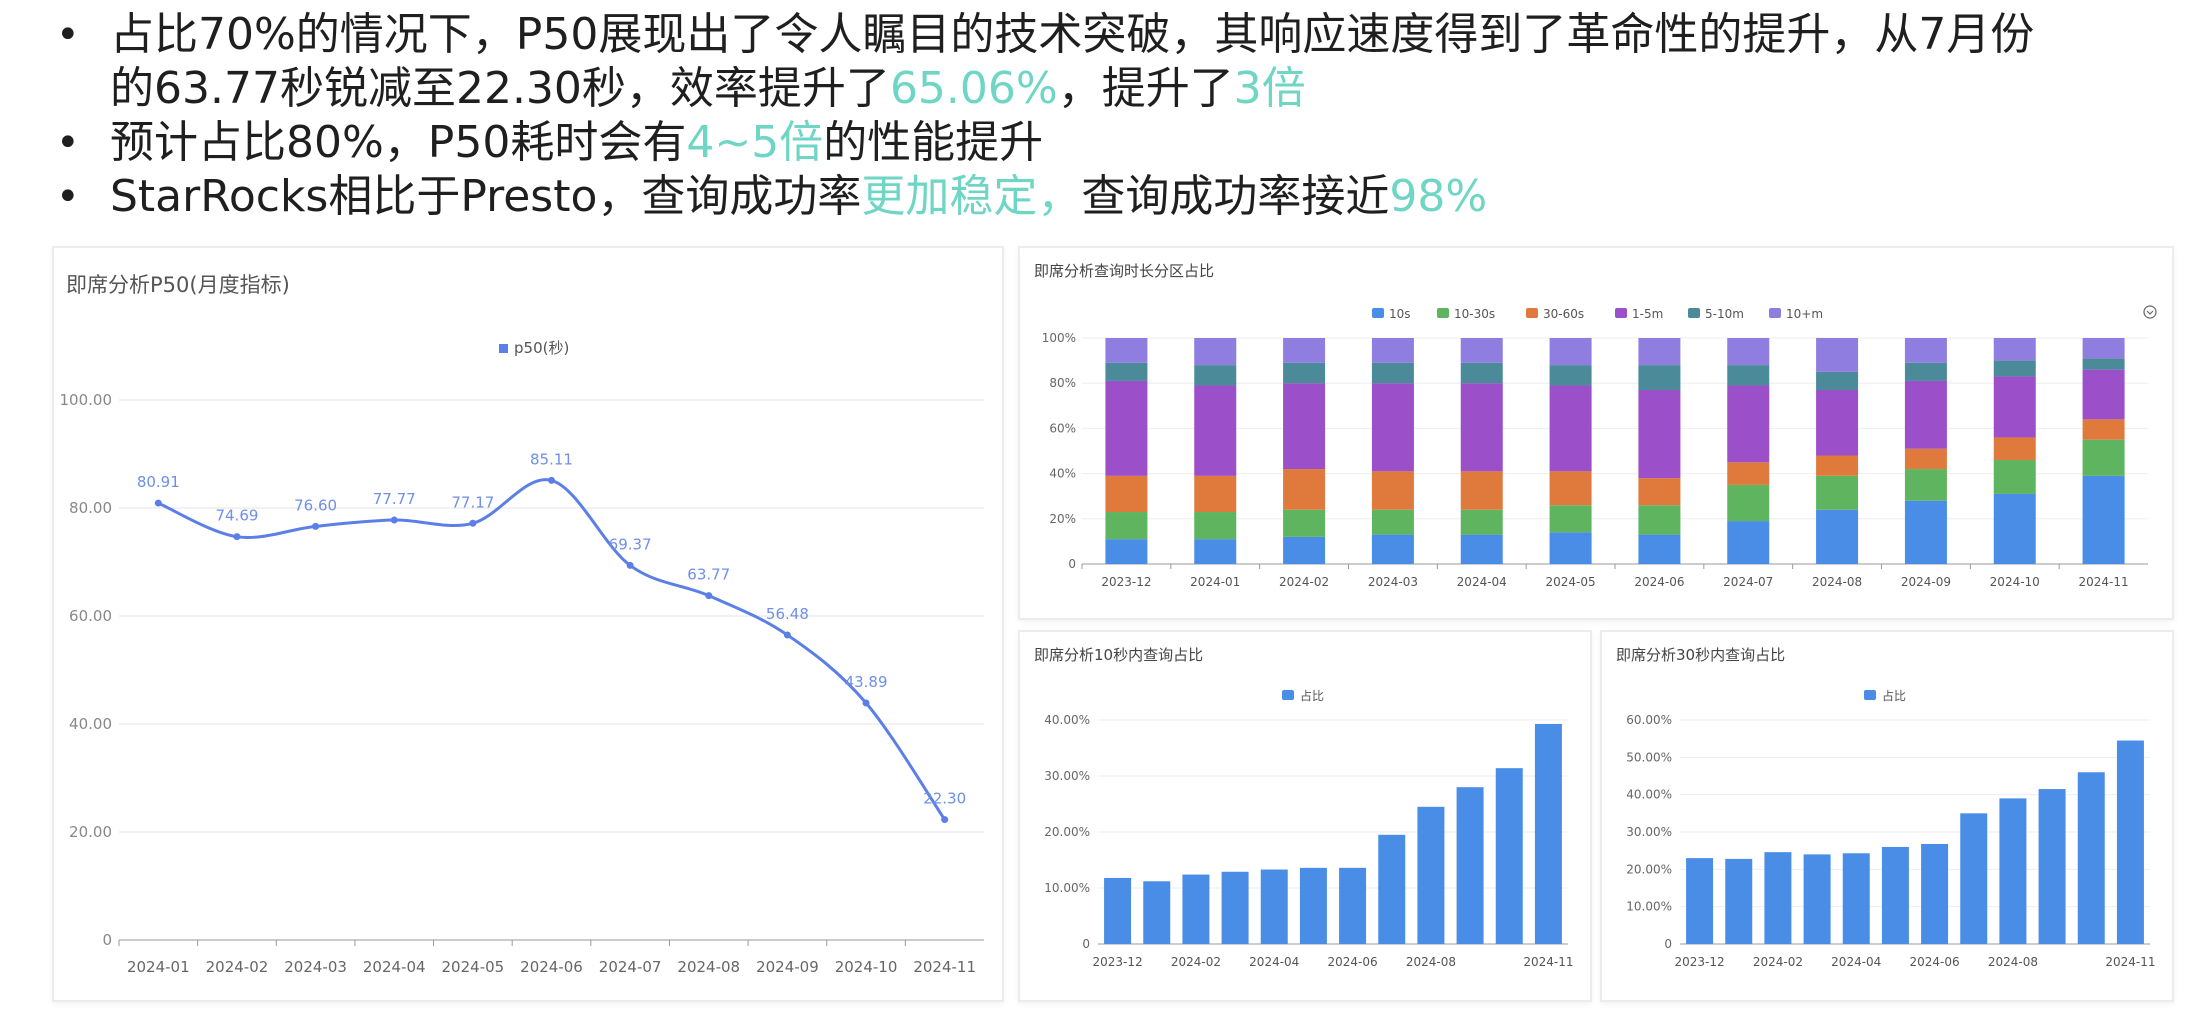 Image resolution: width=2212 pixels, height=1028 pixels. Describe the element at coordinates (1067, 776) in the screenshot. I see `y-tick-label: 30.00%` at that location.